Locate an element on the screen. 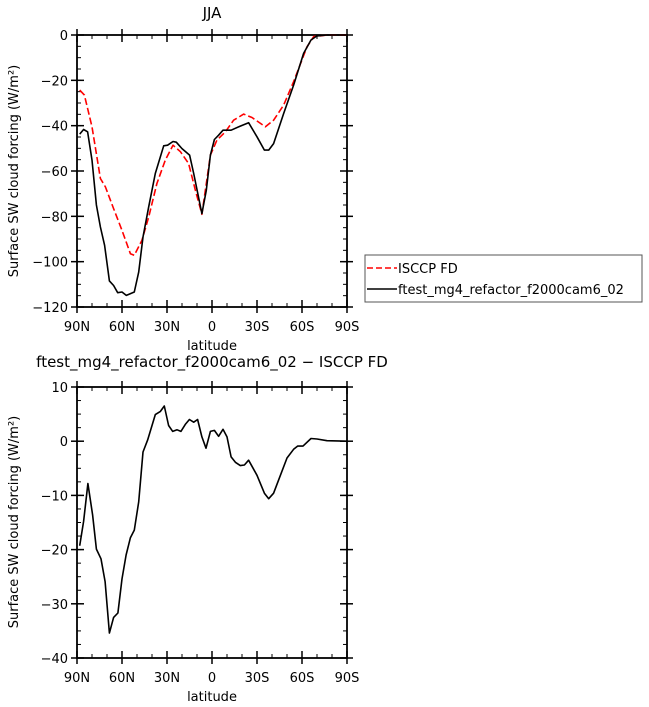 The width and height of the screenshot is (649, 707). y-tick-label: 10 is located at coordinates (59, 388).